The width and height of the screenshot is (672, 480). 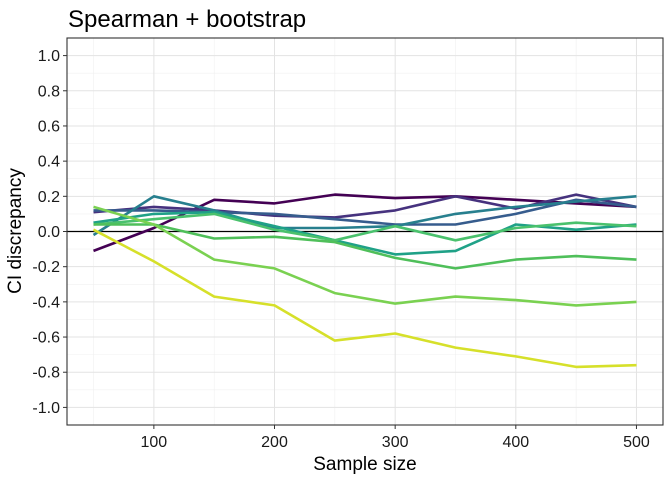 I want to click on y-tick-label: -0.6, so click(x=46, y=338).